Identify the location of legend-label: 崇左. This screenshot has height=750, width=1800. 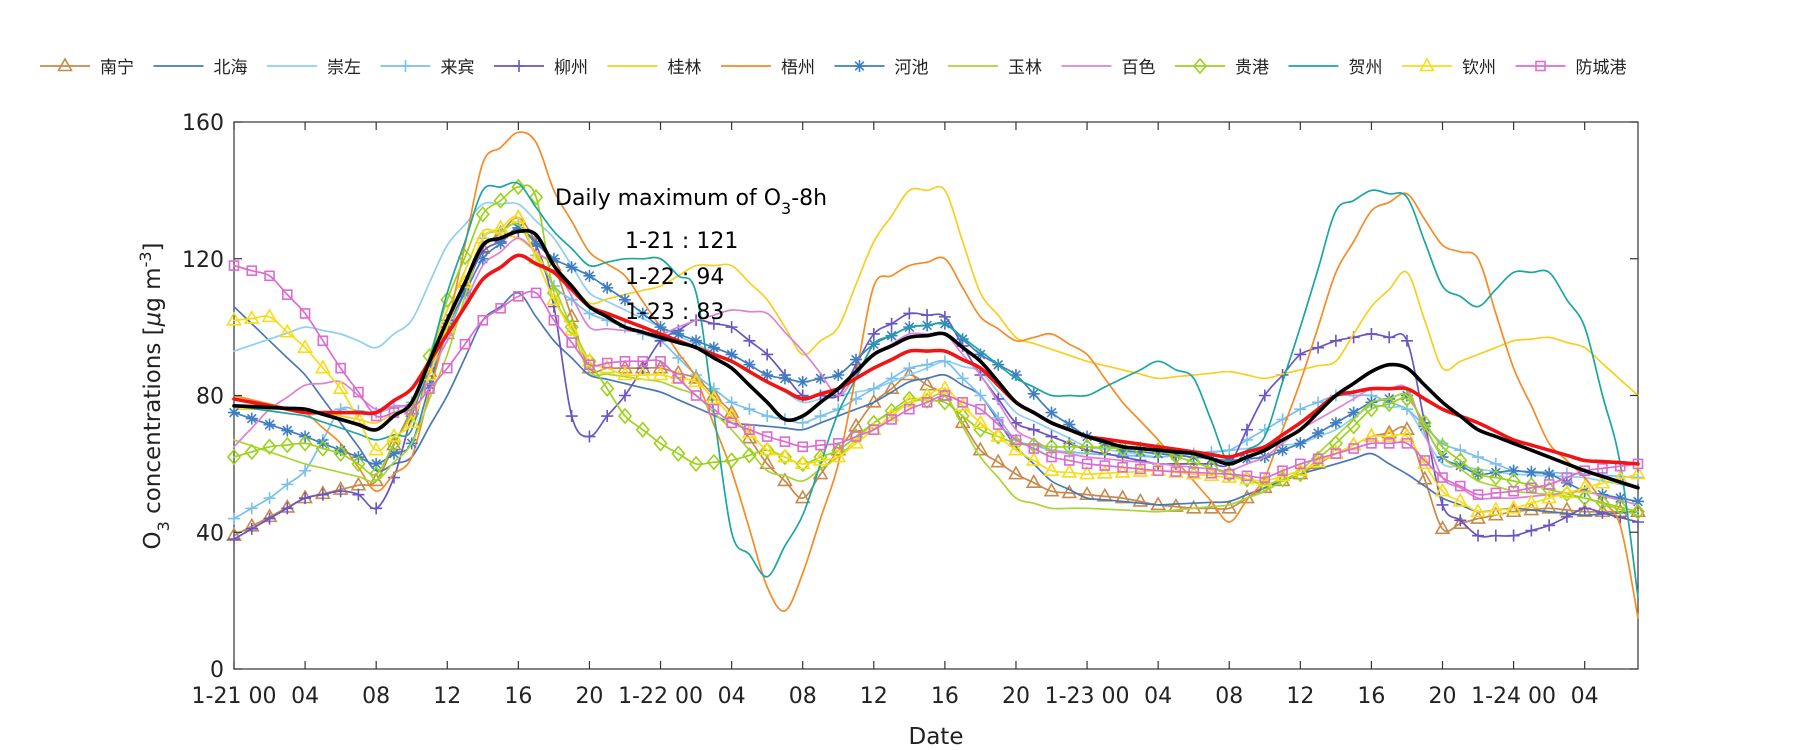
(344, 68).